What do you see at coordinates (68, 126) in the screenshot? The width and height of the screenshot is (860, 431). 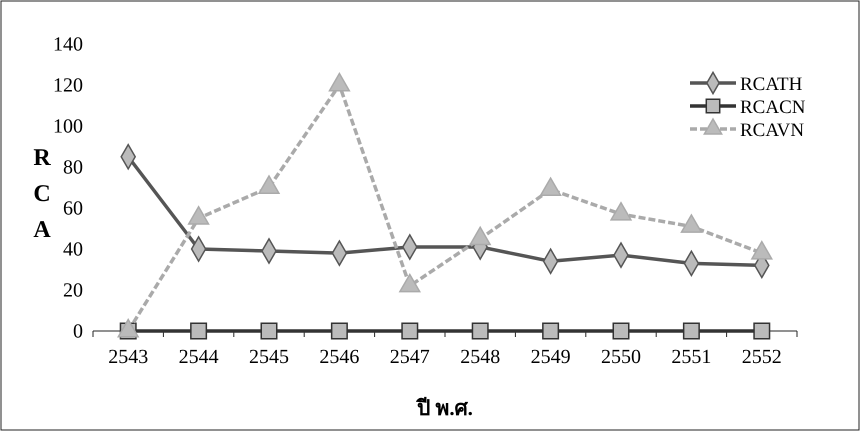 I see `y-tick-label: 100` at bounding box center [68, 126].